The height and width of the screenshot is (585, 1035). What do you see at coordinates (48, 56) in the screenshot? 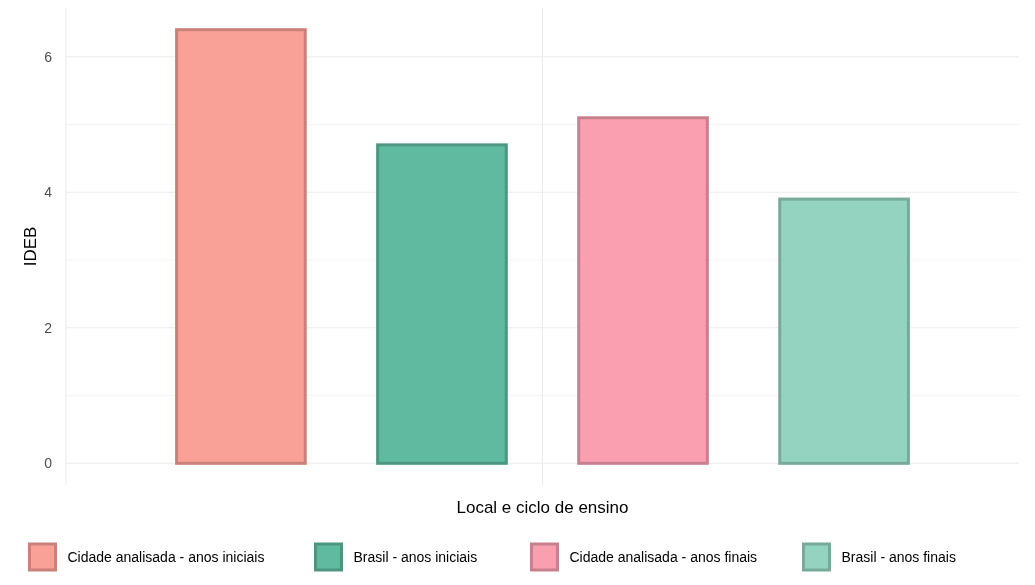
I see `y-tick-label: 6` at bounding box center [48, 56].